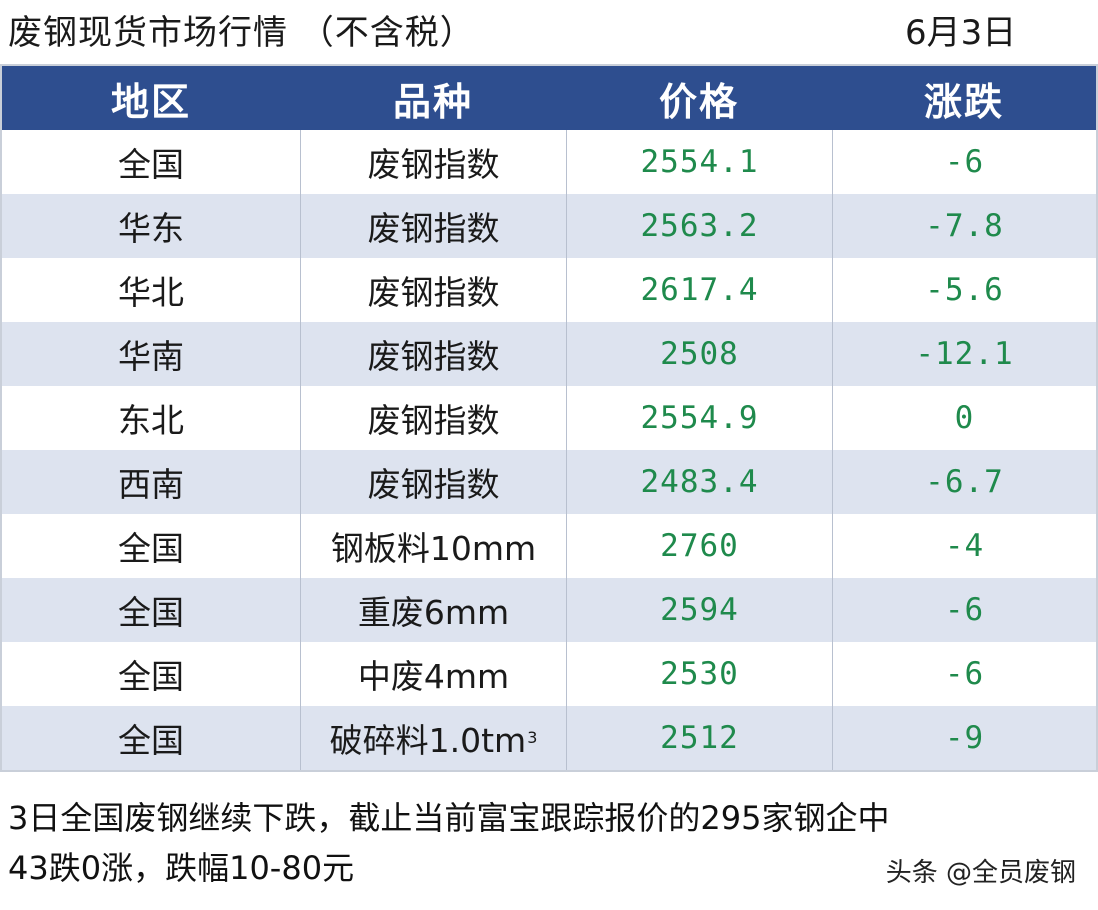 This screenshot has height=910, width=1098. Describe the element at coordinates (433, 674) in the screenshot. I see `cell-product: 中废4mm` at that location.